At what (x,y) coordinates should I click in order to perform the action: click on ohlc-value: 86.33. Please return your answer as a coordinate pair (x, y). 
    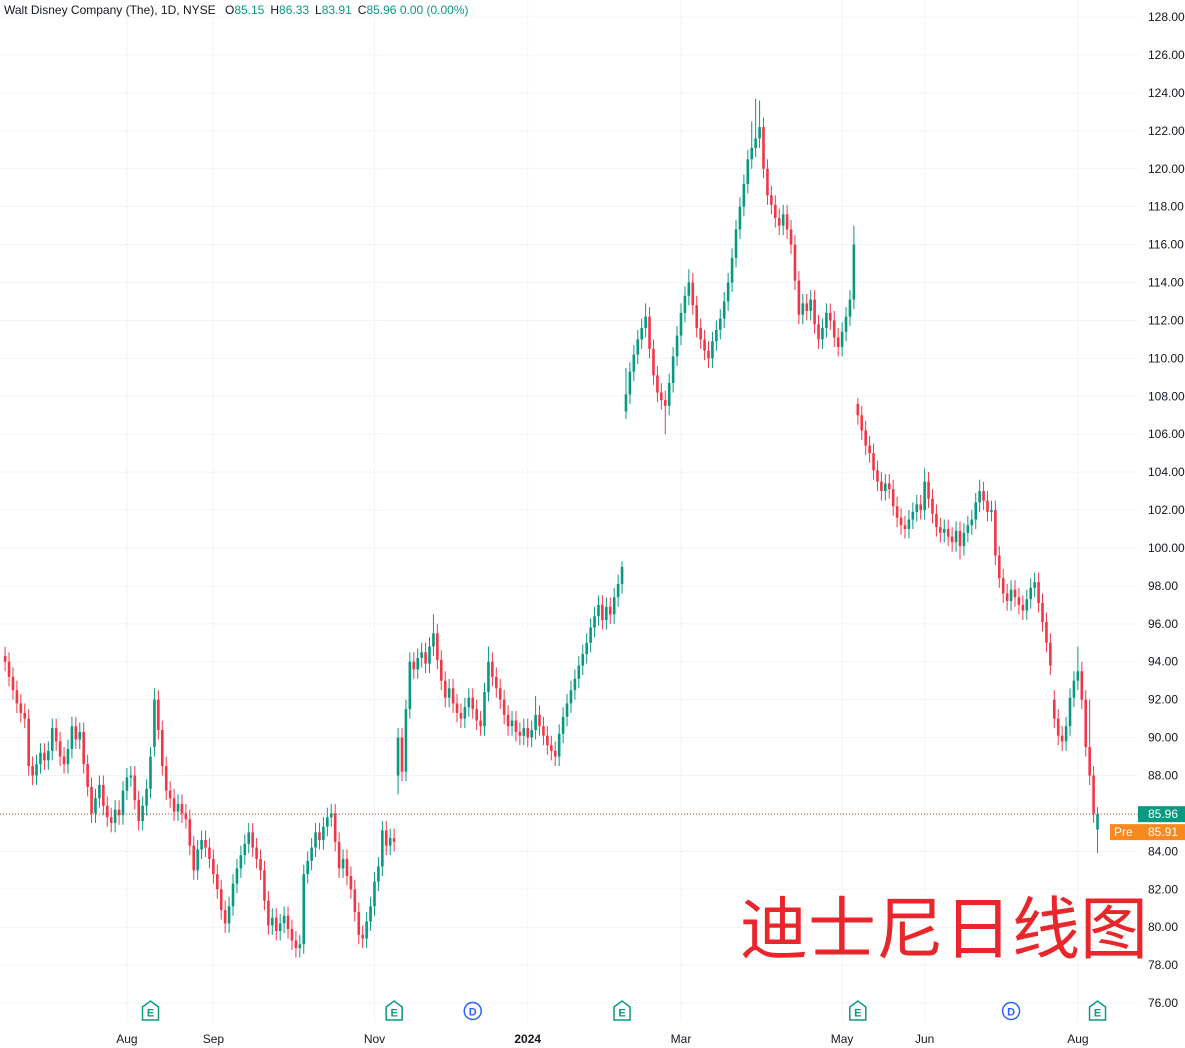
    Looking at the image, I should click on (294, 10).